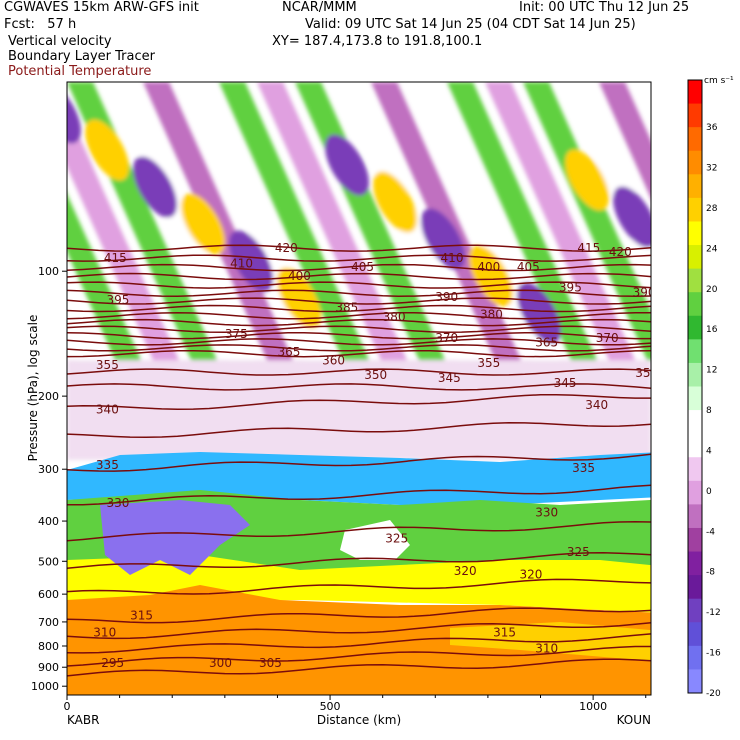  I want to click on theta-label: 385, so click(346, 307).